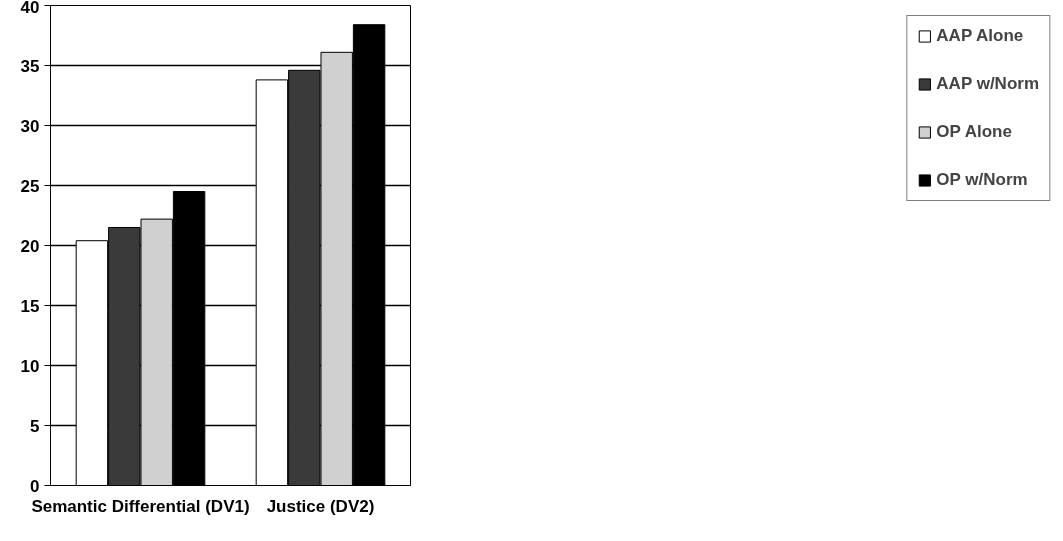 The image size is (1063, 541). I want to click on y-tick-label: 40, so click(30, 8).